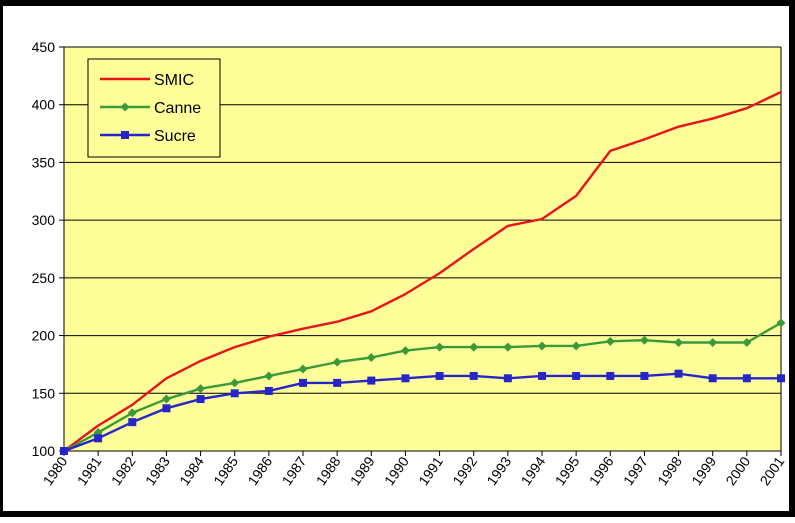  Describe the element at coordinates (125, 135) in the screenshot. I see `legend-marker-sucre` at that location.